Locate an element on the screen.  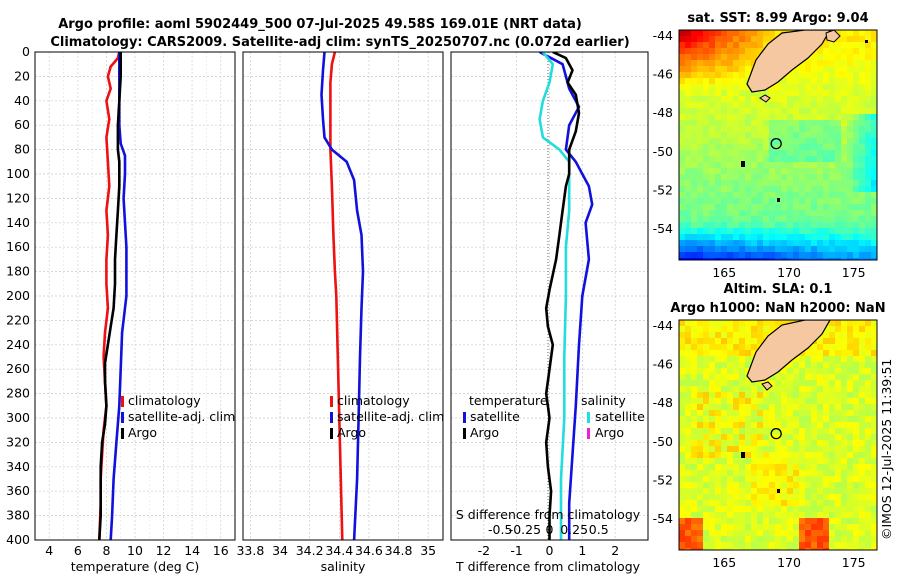
x-tick-label: 0 is located at coordinates (550, 550).